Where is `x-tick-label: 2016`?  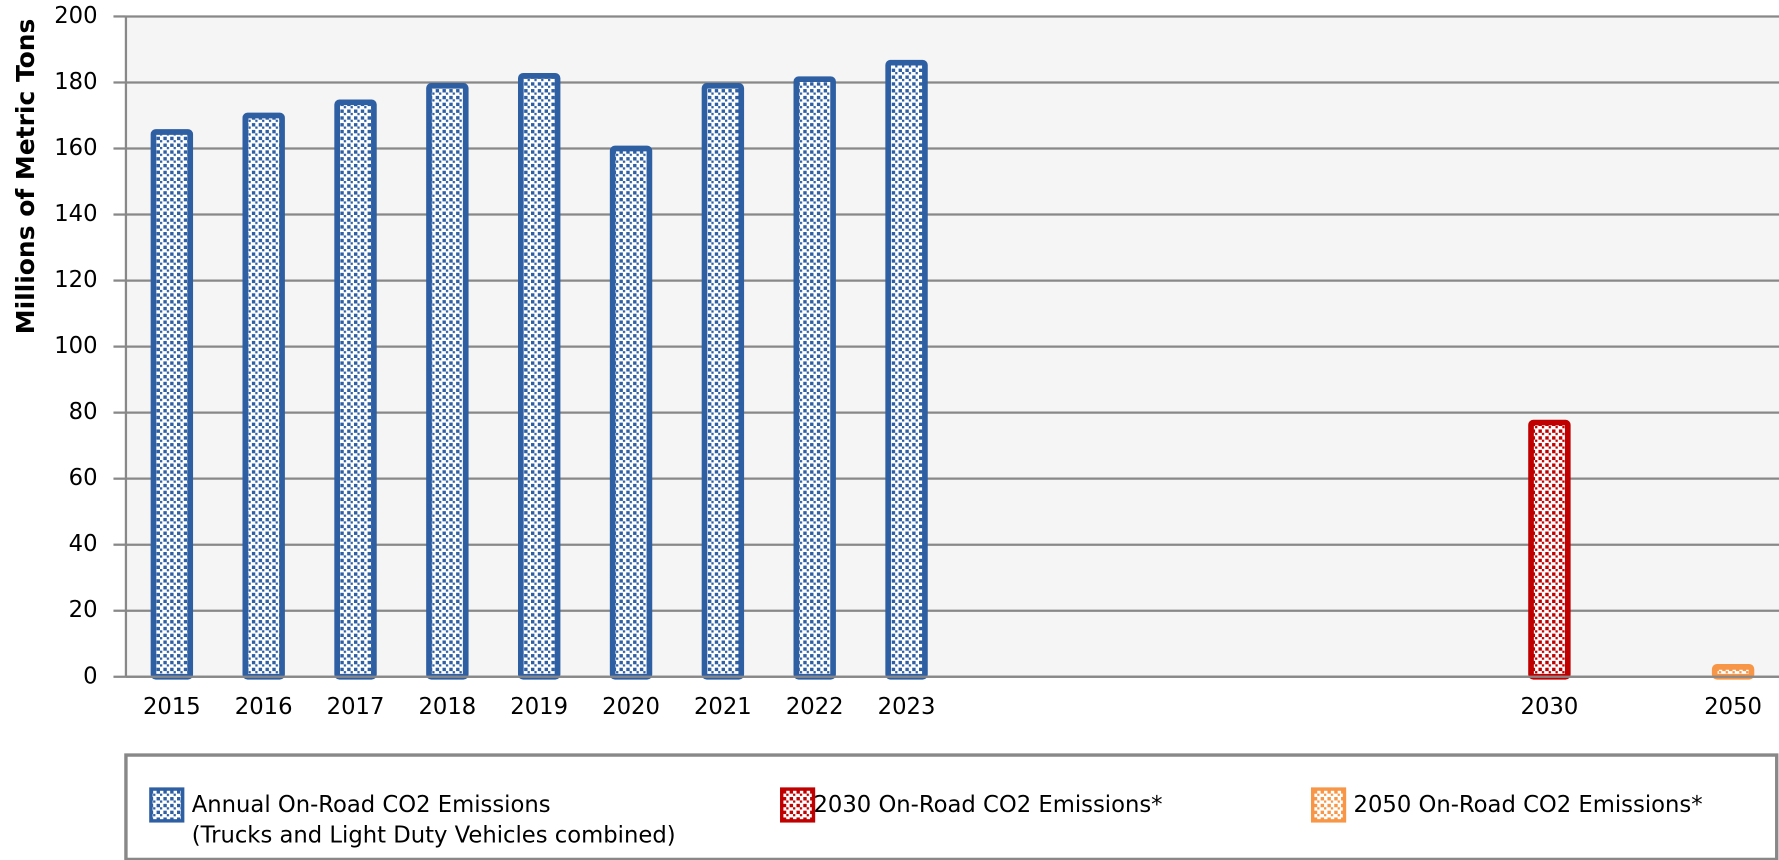
x-tick-label: 2016 is located at coordinates (264, 707).